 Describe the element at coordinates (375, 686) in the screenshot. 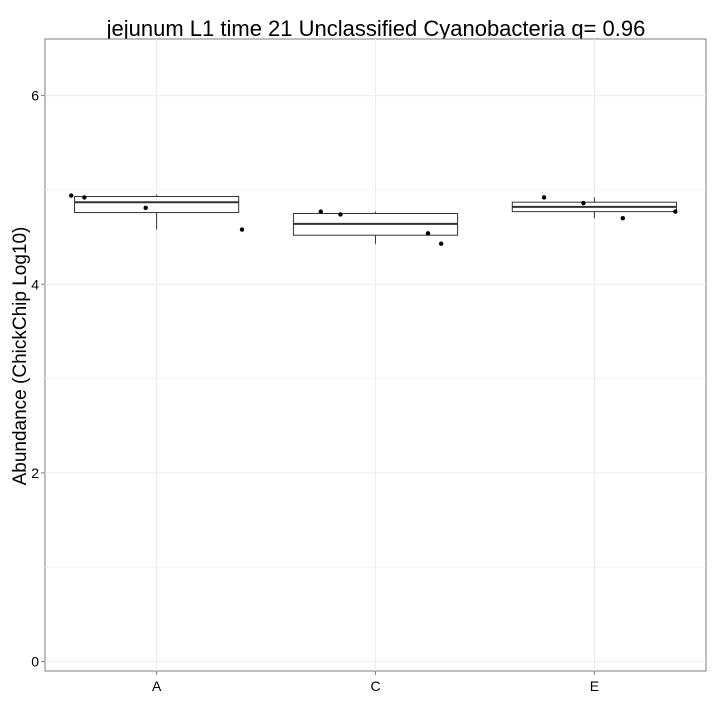

I see `x-tick-label: C` at that location.